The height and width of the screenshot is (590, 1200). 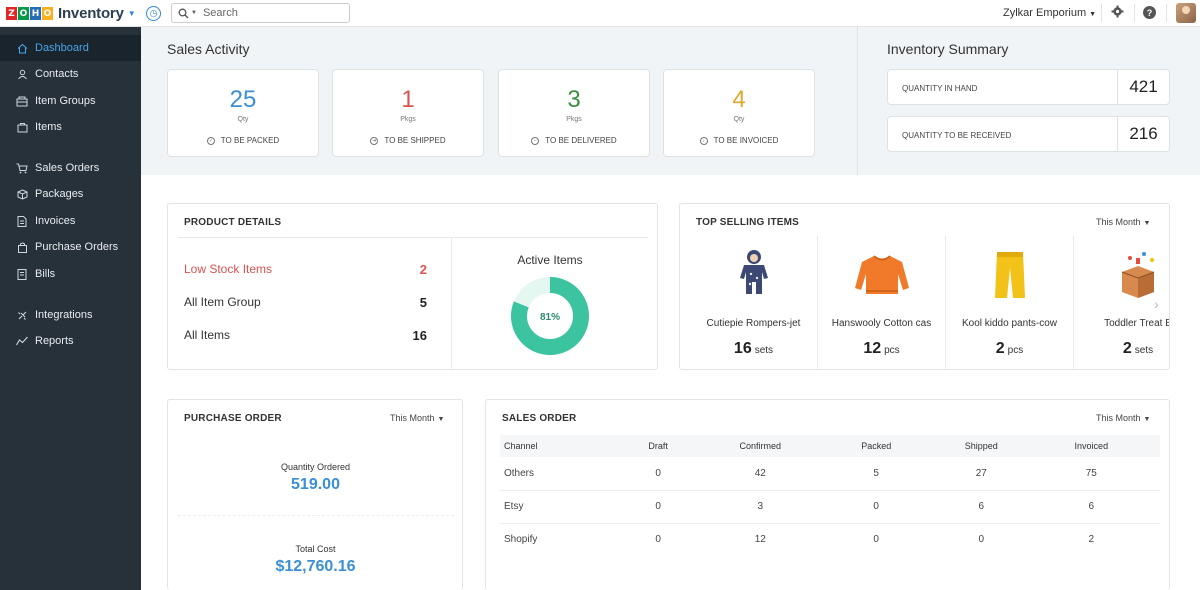 What do you see at coordinates (876, 446) in the screenshot?
I see `column-header: Packed` at bounding box center [876, 446].